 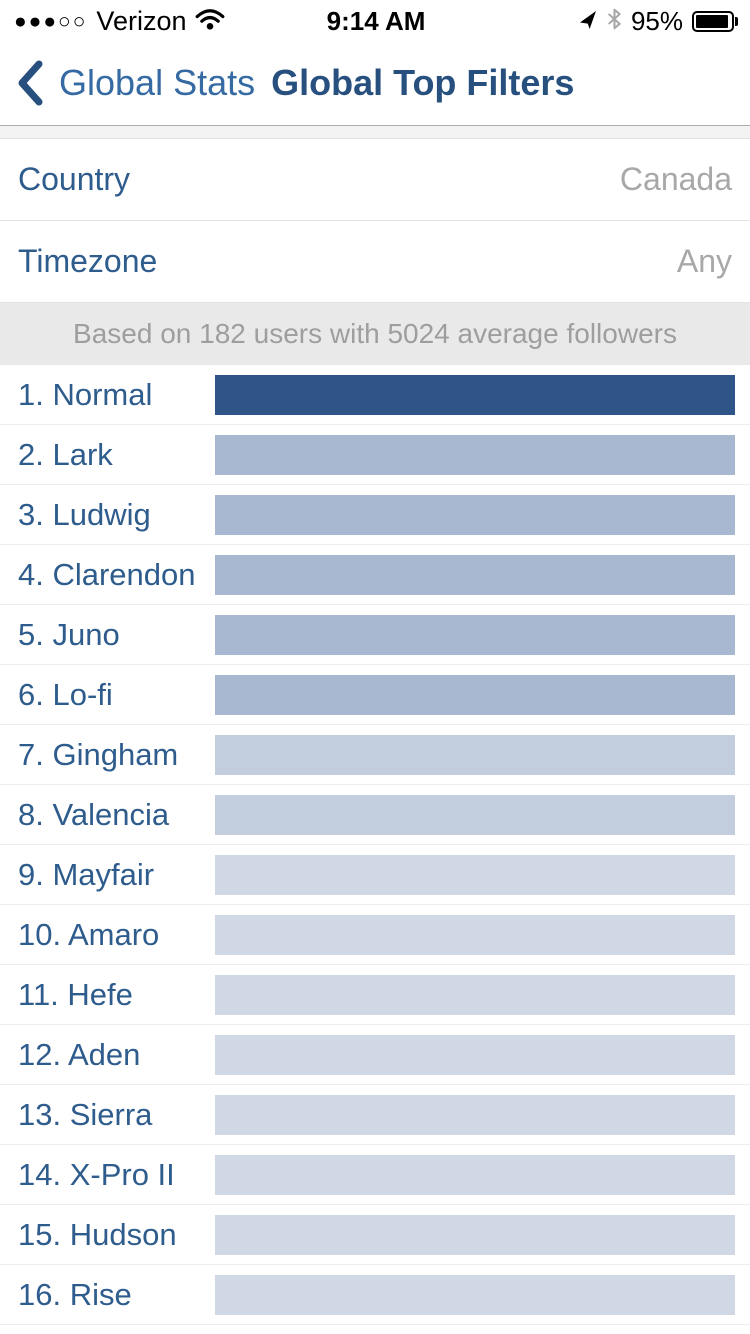 I want to click on filter-row: 15. Hudson, so click(x=375, y=1235).